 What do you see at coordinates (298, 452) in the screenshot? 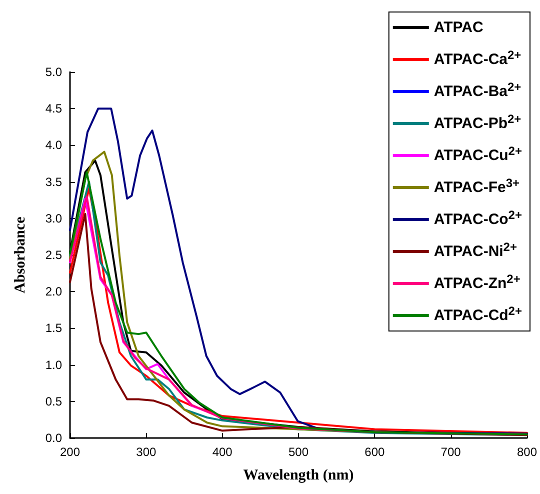
I see `x-tick-label: 500` at bounding box center [298, 452].